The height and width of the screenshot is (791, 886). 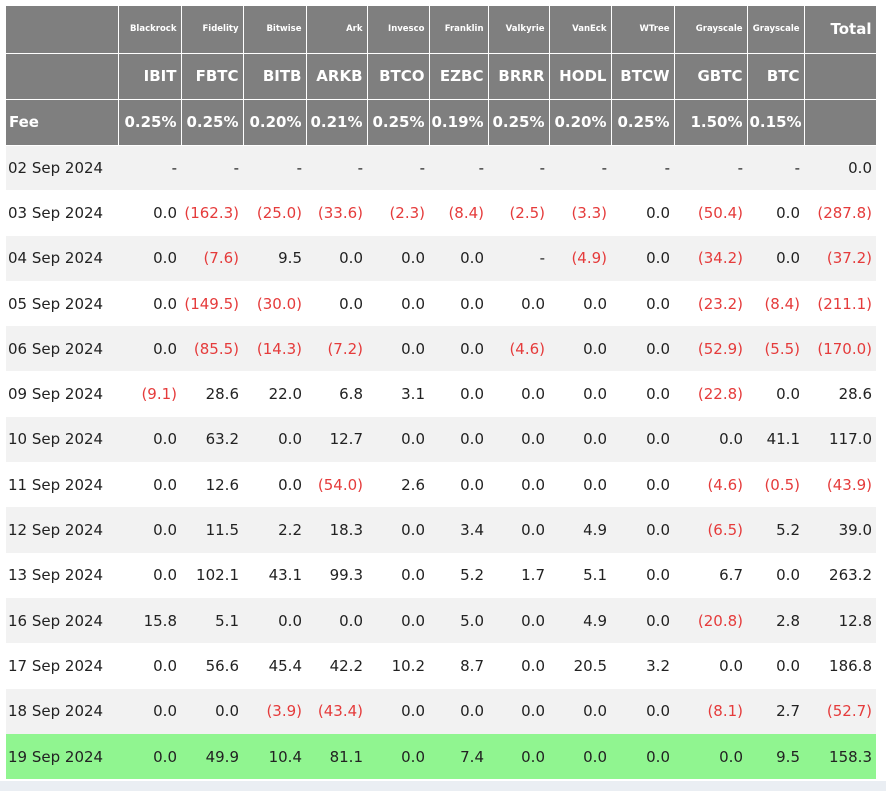 What do you see at coordinates (840, 30) in the screenshot?
I see `issuer-header-cell: Total` at bounding box center [840, 30].